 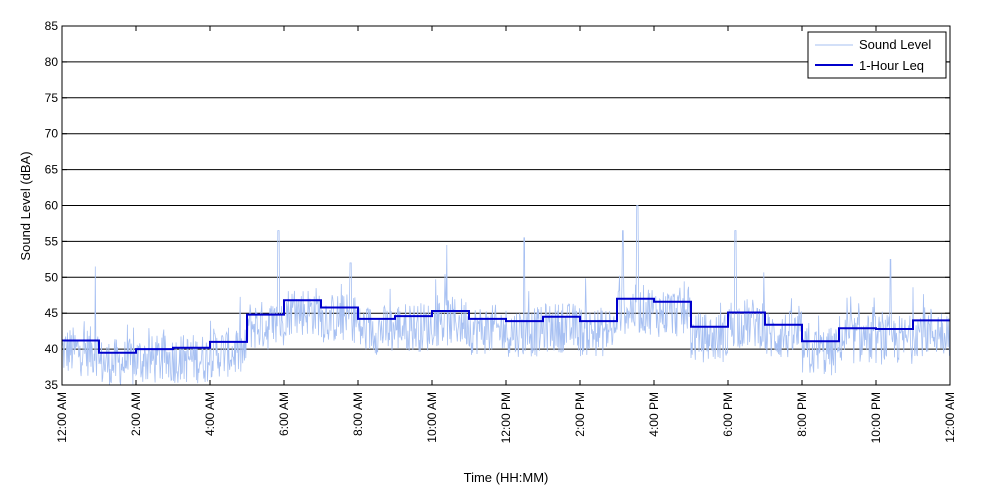 I want to click on y-tick-label-85: 85, so click(x=52, y=26).